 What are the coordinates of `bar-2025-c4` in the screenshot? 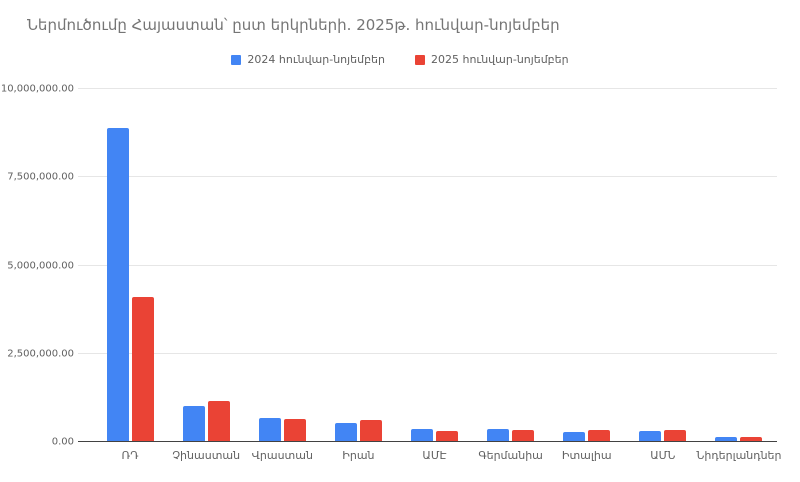 It's located at (447, 436).